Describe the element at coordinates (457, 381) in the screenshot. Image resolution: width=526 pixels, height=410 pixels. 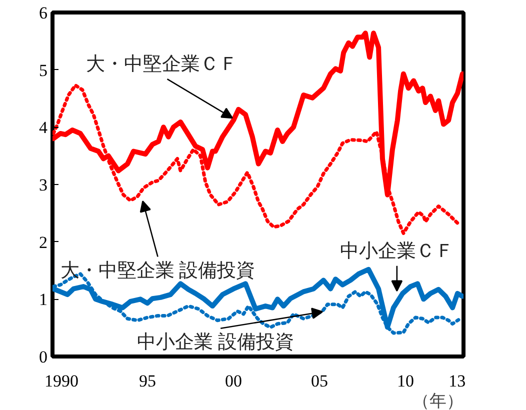
I see `x-tick-label: 13` at that location.